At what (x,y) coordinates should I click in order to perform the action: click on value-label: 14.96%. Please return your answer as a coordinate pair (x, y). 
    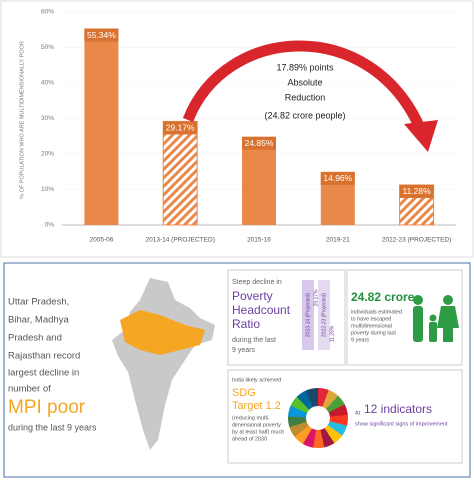
    Looking at the image, I should click on (337, 178).